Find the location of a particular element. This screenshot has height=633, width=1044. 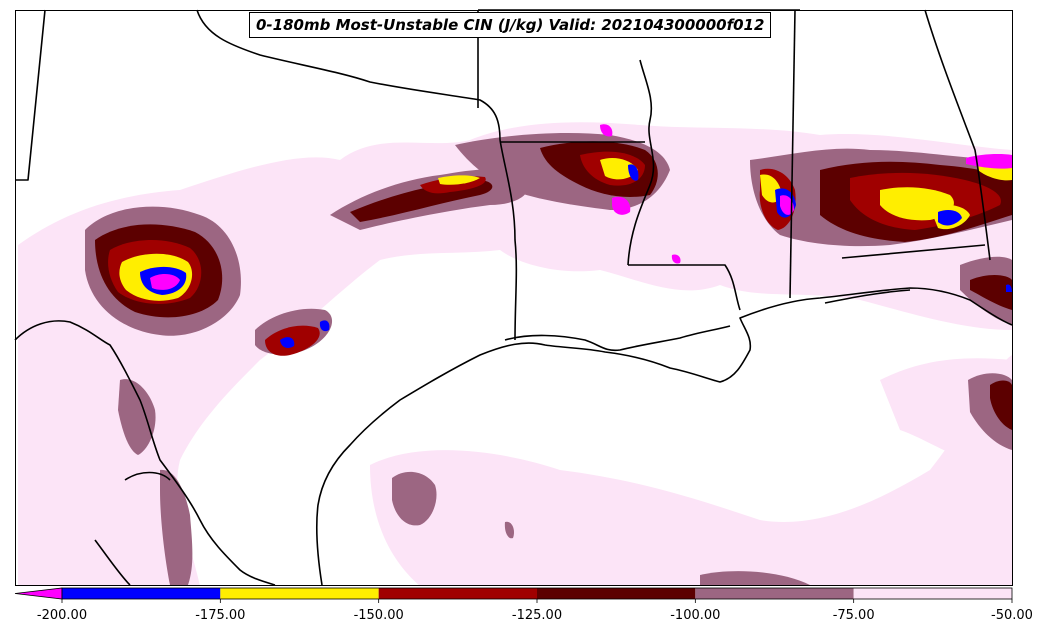

colorbar is located at coordinates (513, 595).